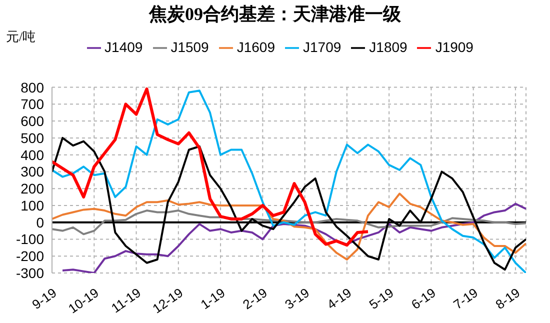 The image size is (550, 323). What do you see at coordinates (465, 298) in the screenshot?
I see `x-tick-label: 7-19` at bounding box center [465, 298].